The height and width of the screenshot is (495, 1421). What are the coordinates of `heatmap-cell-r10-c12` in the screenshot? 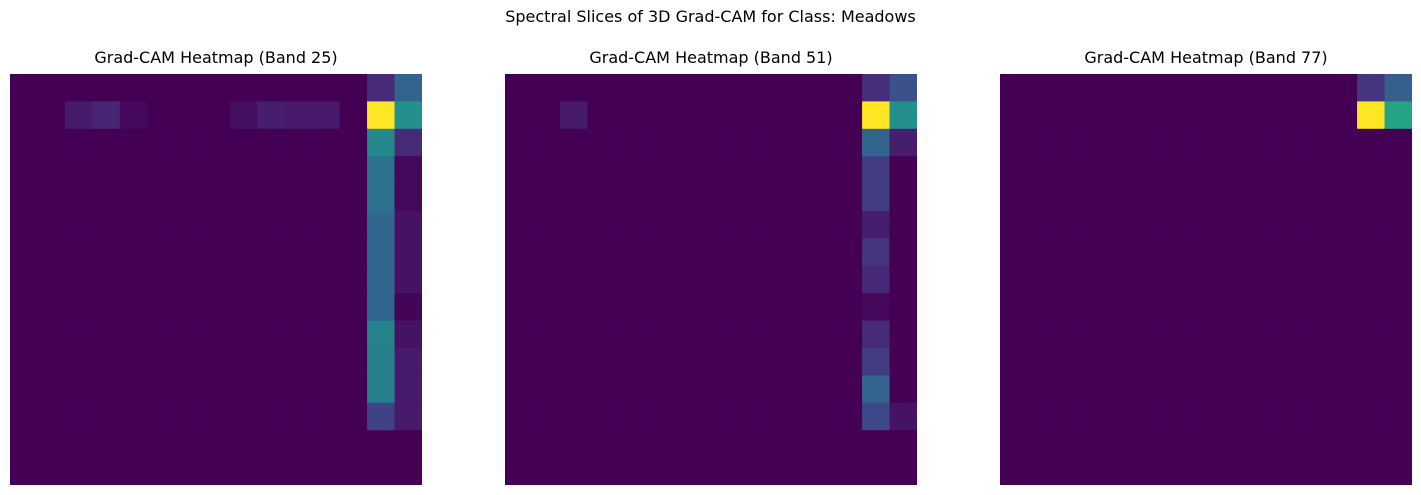 It's located at (353, 362).